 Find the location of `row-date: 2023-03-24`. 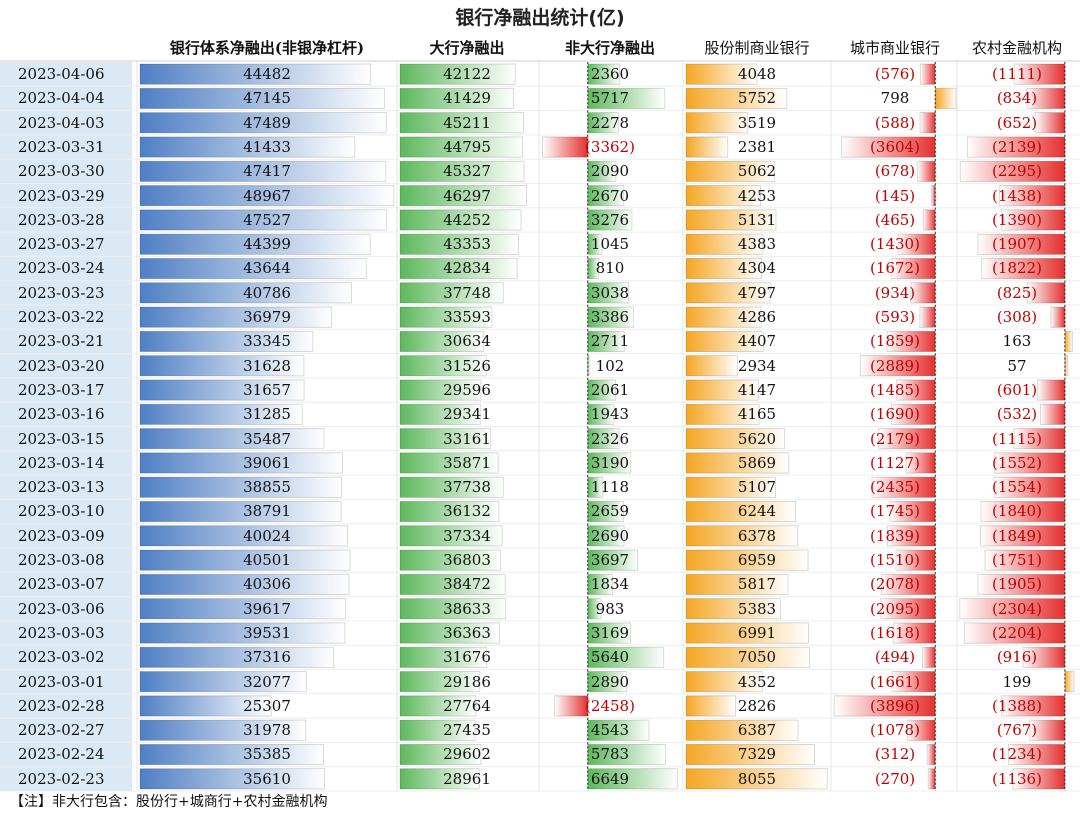

row-date: 2023-03-24 is located at coordinates (61, 268).